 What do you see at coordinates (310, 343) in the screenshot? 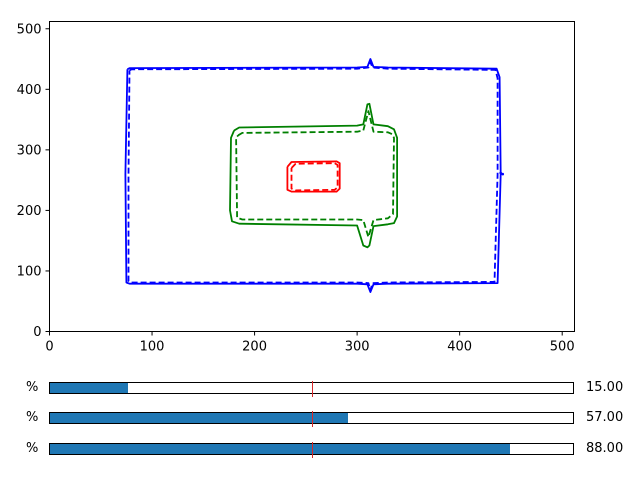
I see `x-axis: 0 100 200 300 400 500` at bounding box center [310, 343].